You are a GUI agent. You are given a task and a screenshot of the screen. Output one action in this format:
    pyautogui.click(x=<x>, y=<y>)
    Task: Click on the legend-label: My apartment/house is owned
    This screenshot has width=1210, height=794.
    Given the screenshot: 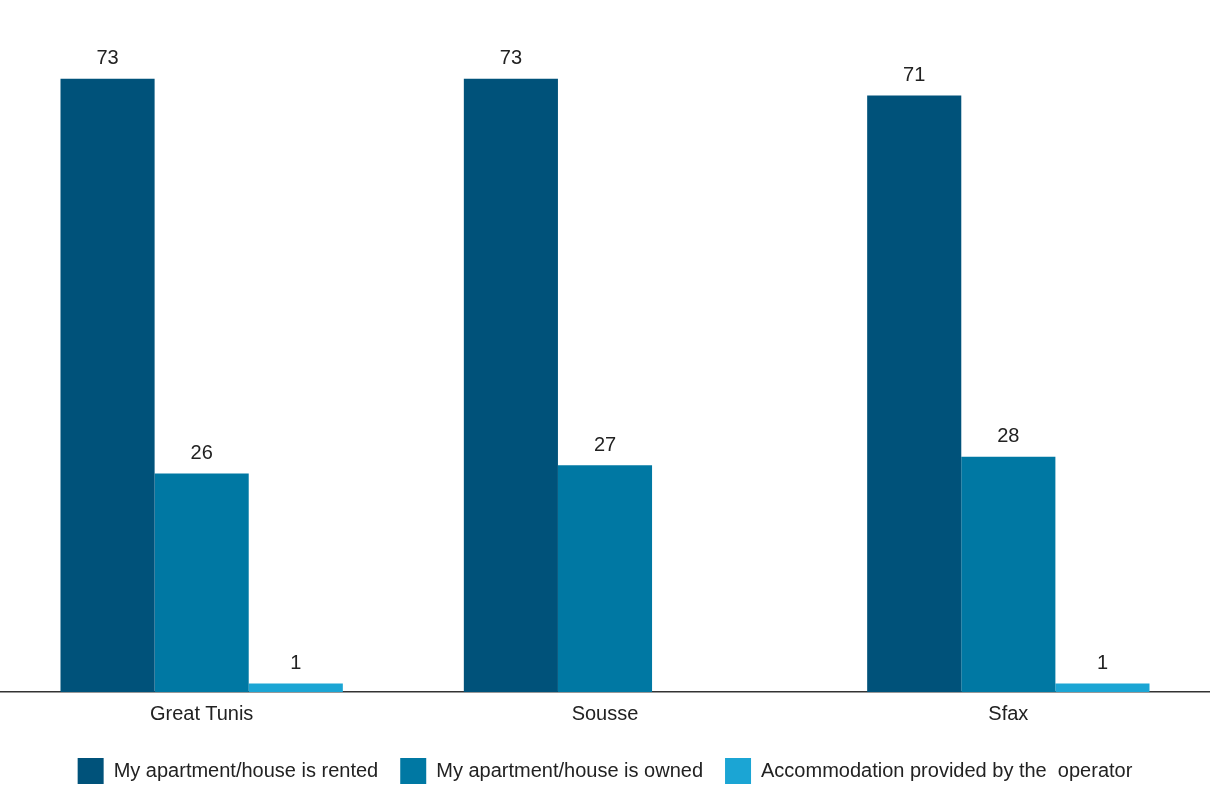 What is the action you would take?
    pyautogui.click(x=570, y=769)
    